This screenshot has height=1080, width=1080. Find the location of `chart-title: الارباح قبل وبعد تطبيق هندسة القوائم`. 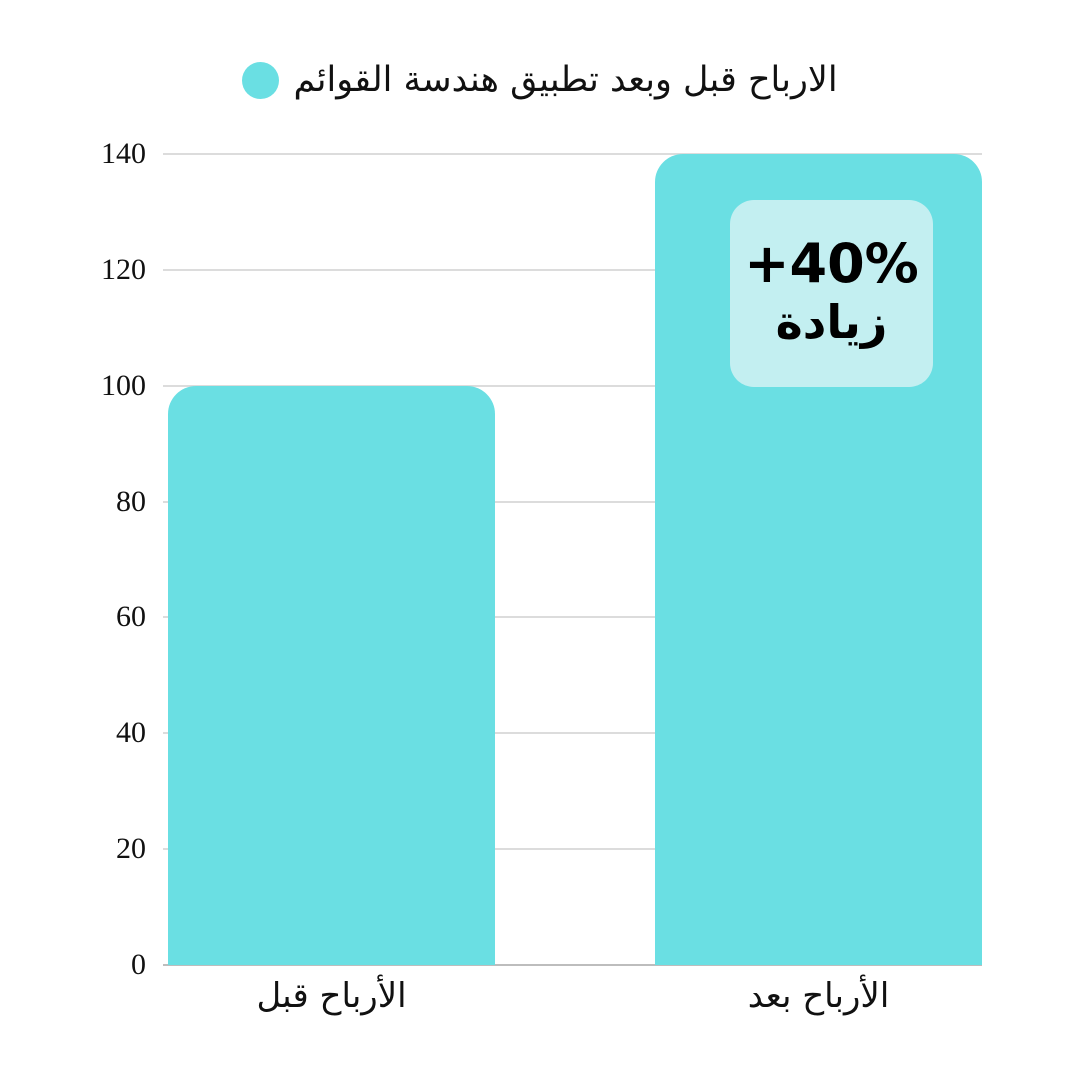

chart-title: الارباح قبل وبعد تطبيق هندسة القوائم is located at coordinates (565, 80).